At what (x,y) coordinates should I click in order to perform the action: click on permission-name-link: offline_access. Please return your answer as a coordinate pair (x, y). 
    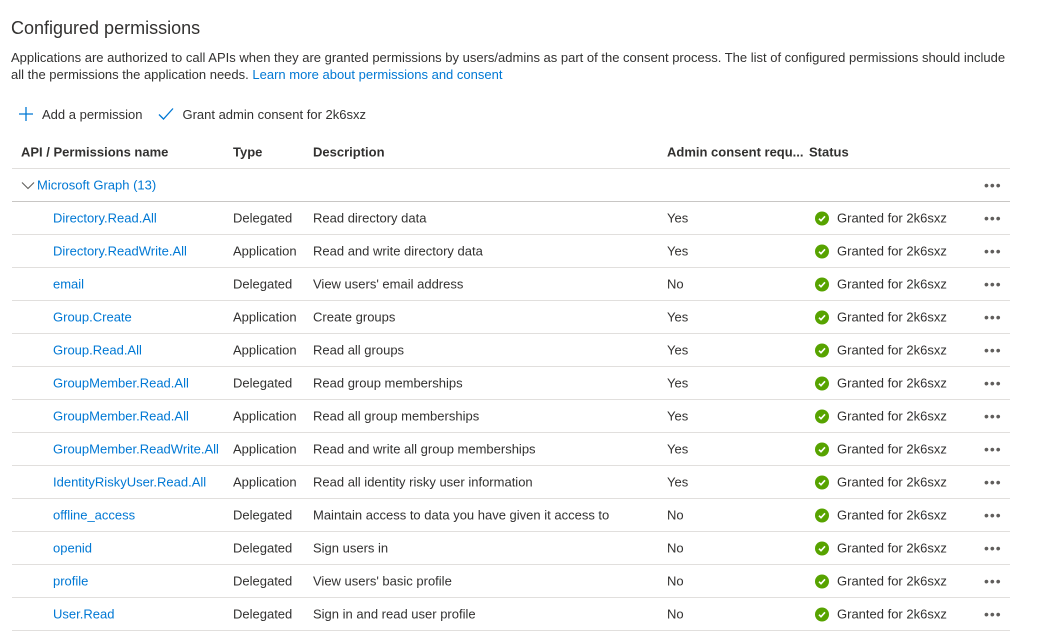
    Looking at the image, I should click on (94, 515).